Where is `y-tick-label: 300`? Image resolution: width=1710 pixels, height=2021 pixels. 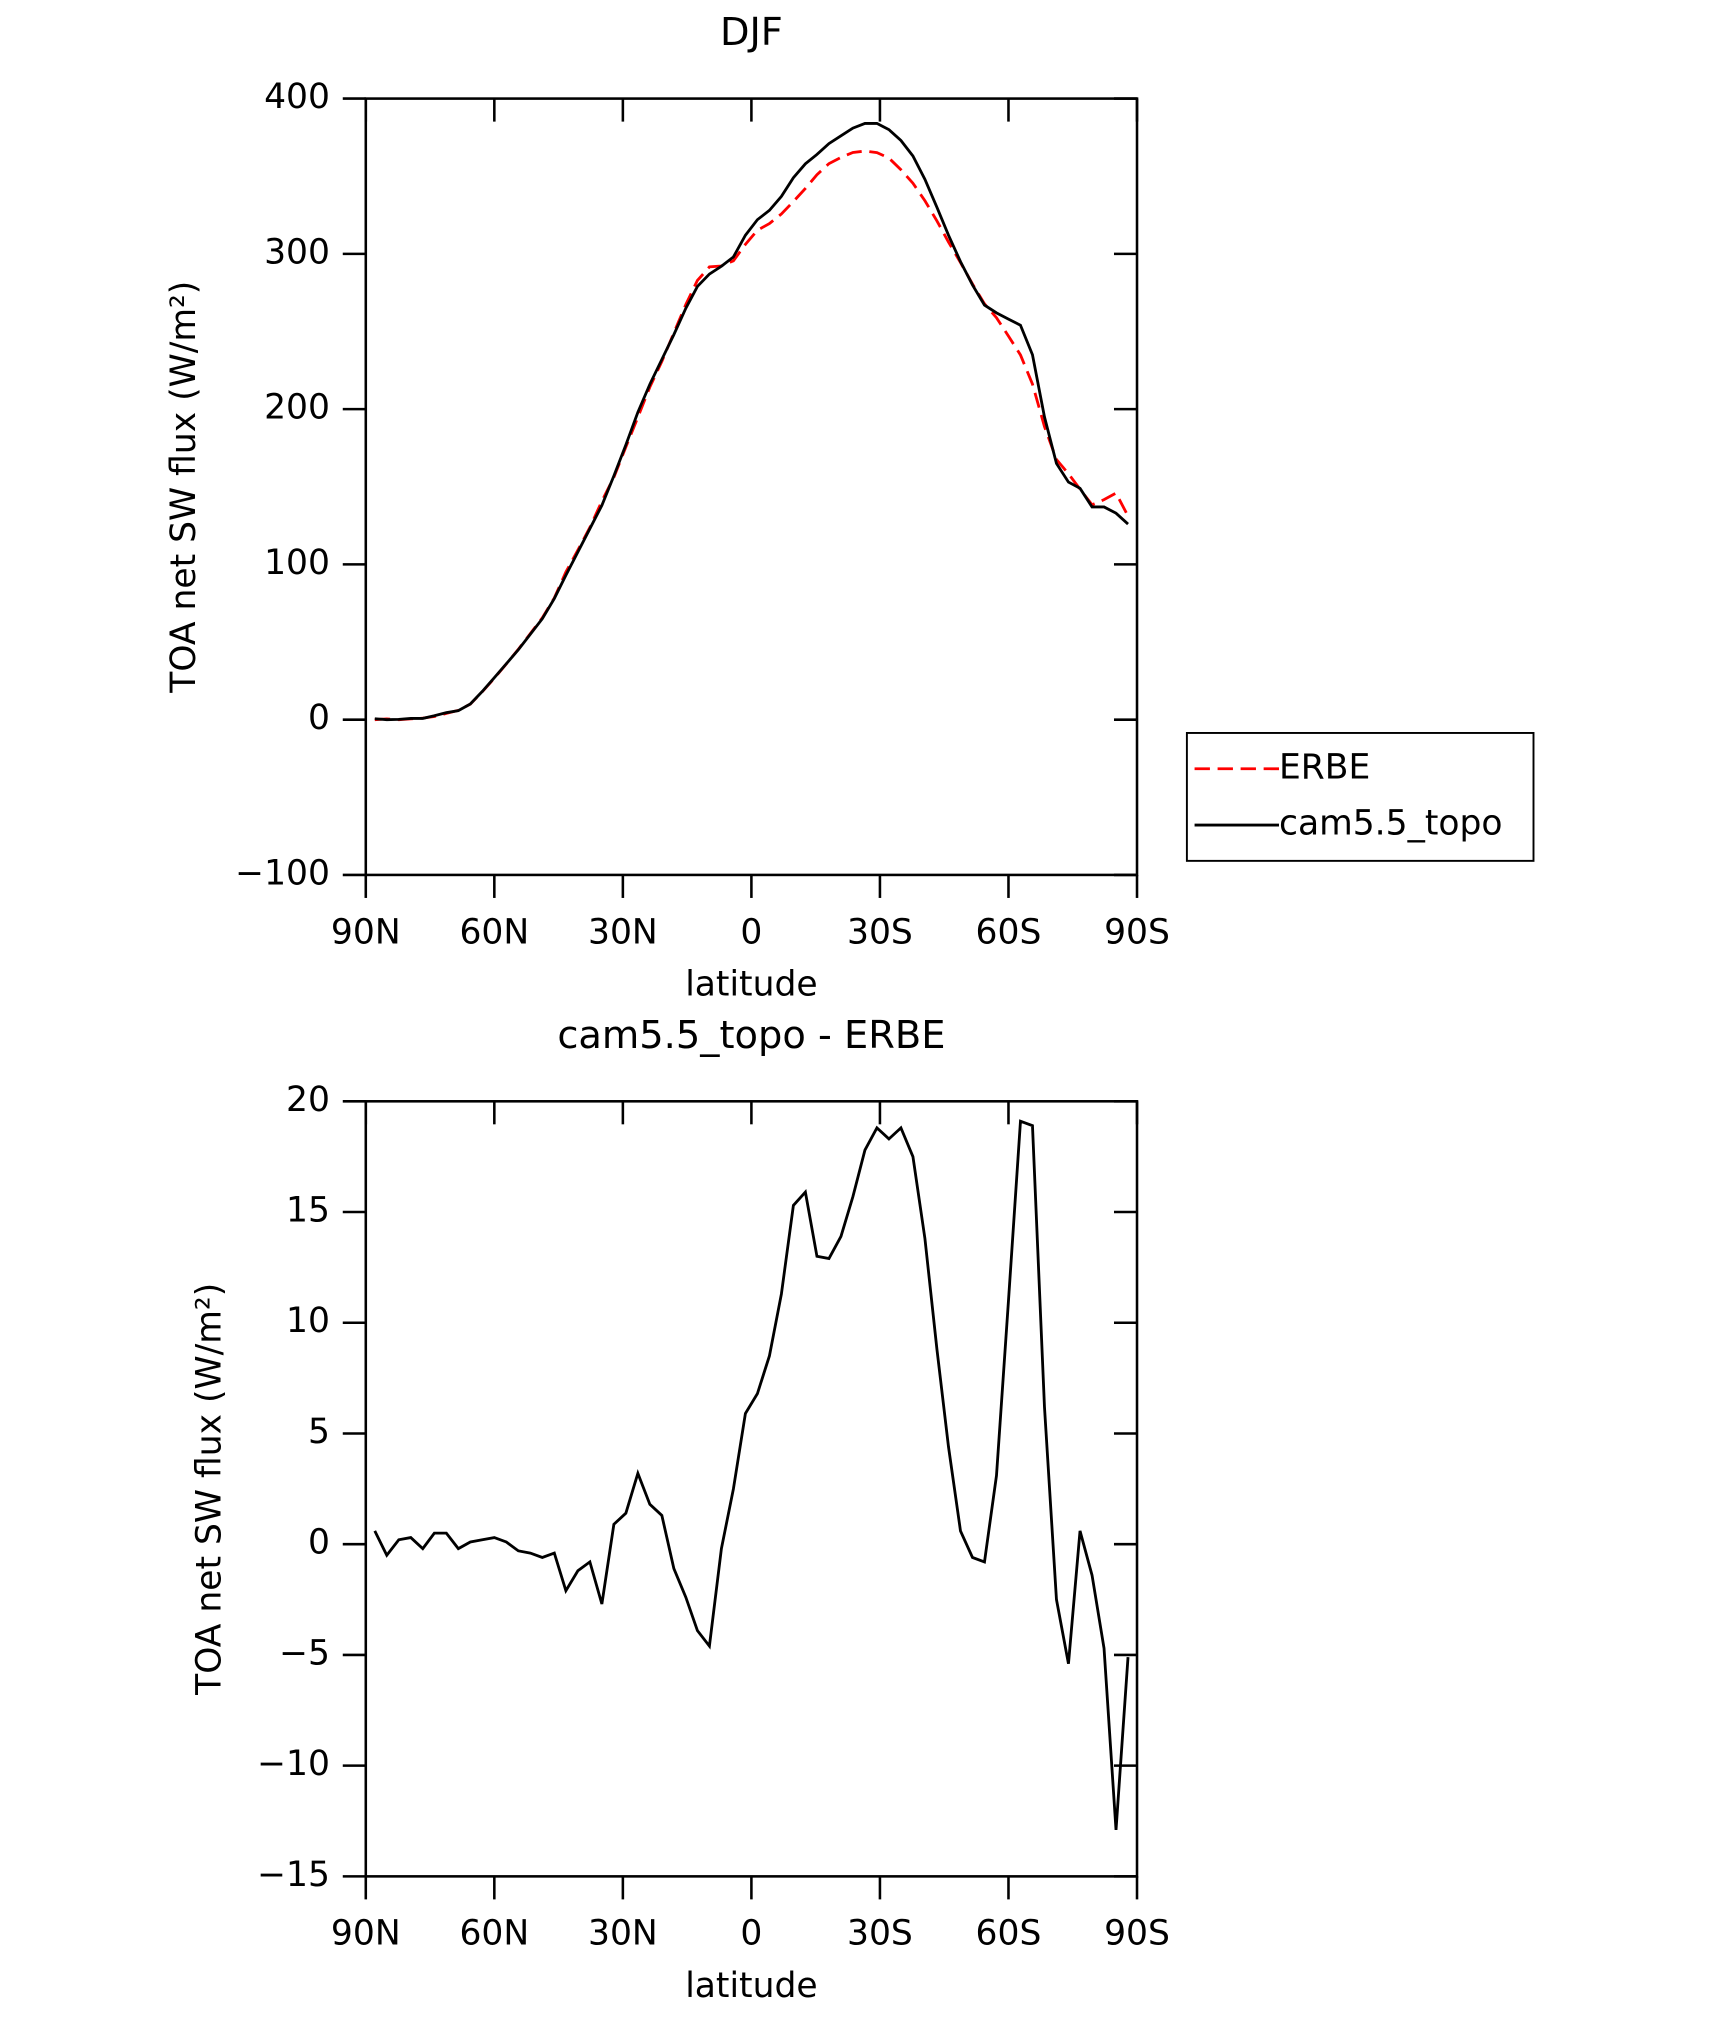
y-tick-label: 300 is located at coordinates (297, 252).